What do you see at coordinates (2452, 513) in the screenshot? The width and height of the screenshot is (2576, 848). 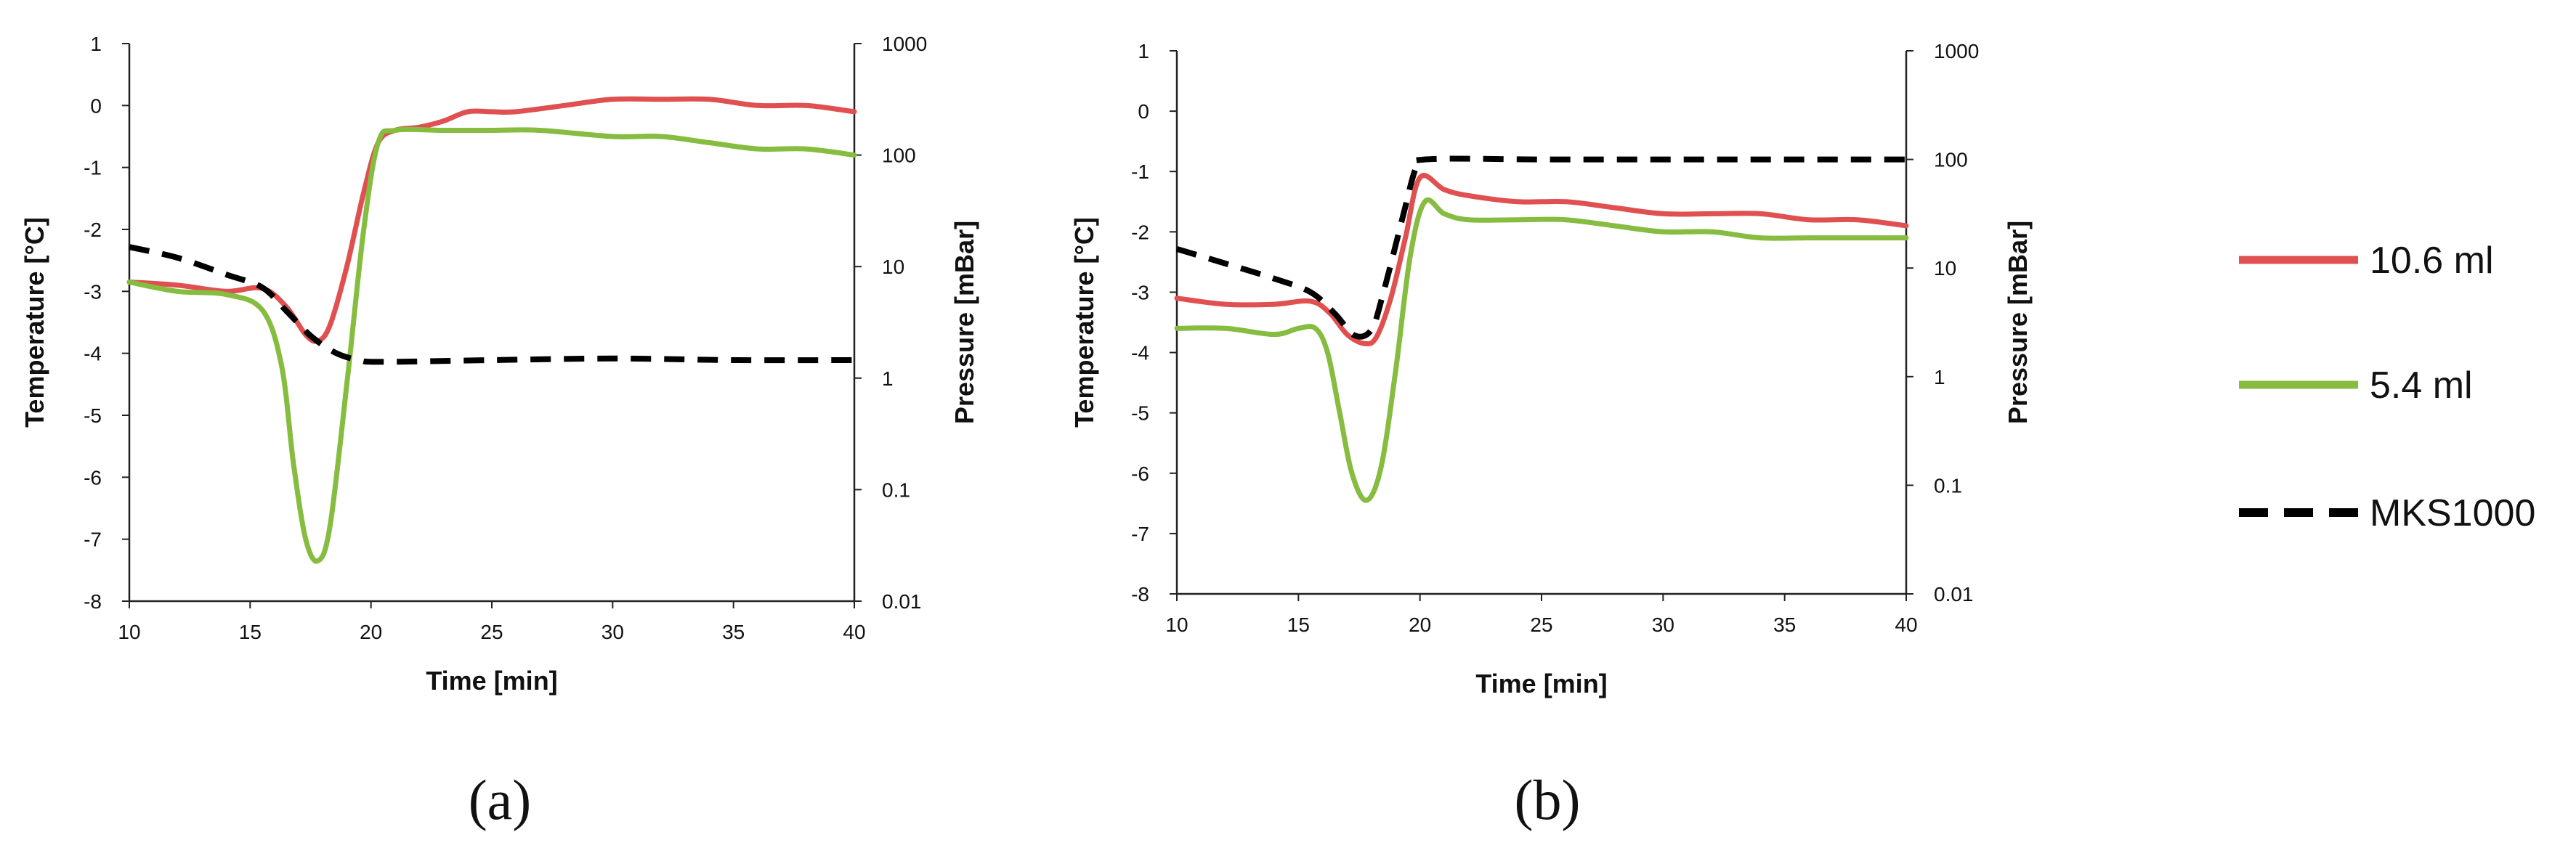 I see `legend-label: MKS1000` at bounding box center [2452, 513].